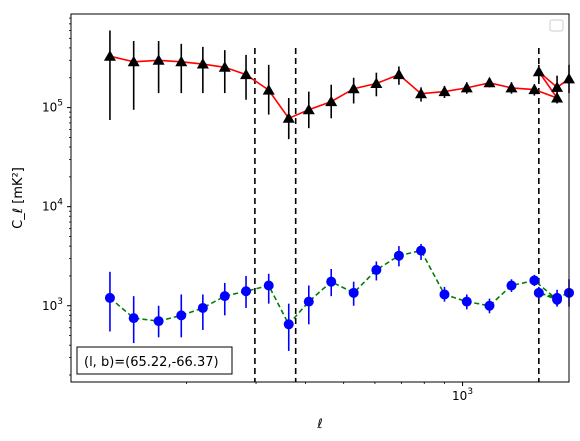 The width and height of the screenshot is (580, 441). I want to click on y-axis-label: C_ℓ [mK²], so click(18, 198).